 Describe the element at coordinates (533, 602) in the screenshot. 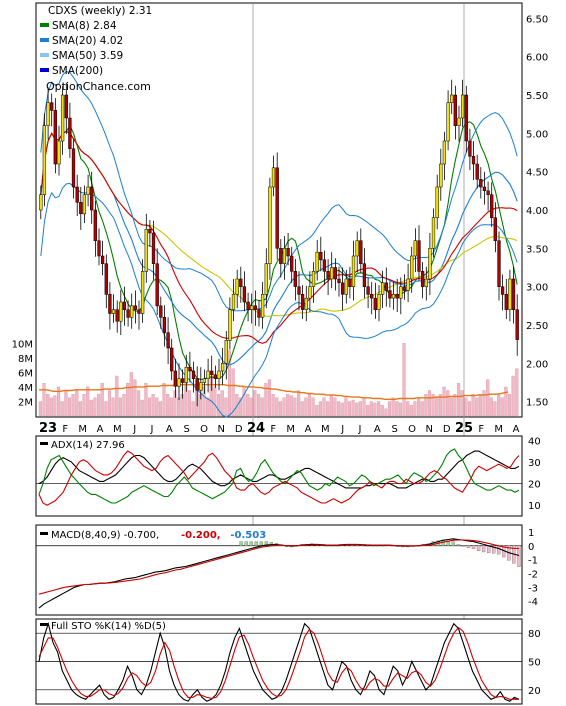

I see `y-tick-label: -4` at that location.